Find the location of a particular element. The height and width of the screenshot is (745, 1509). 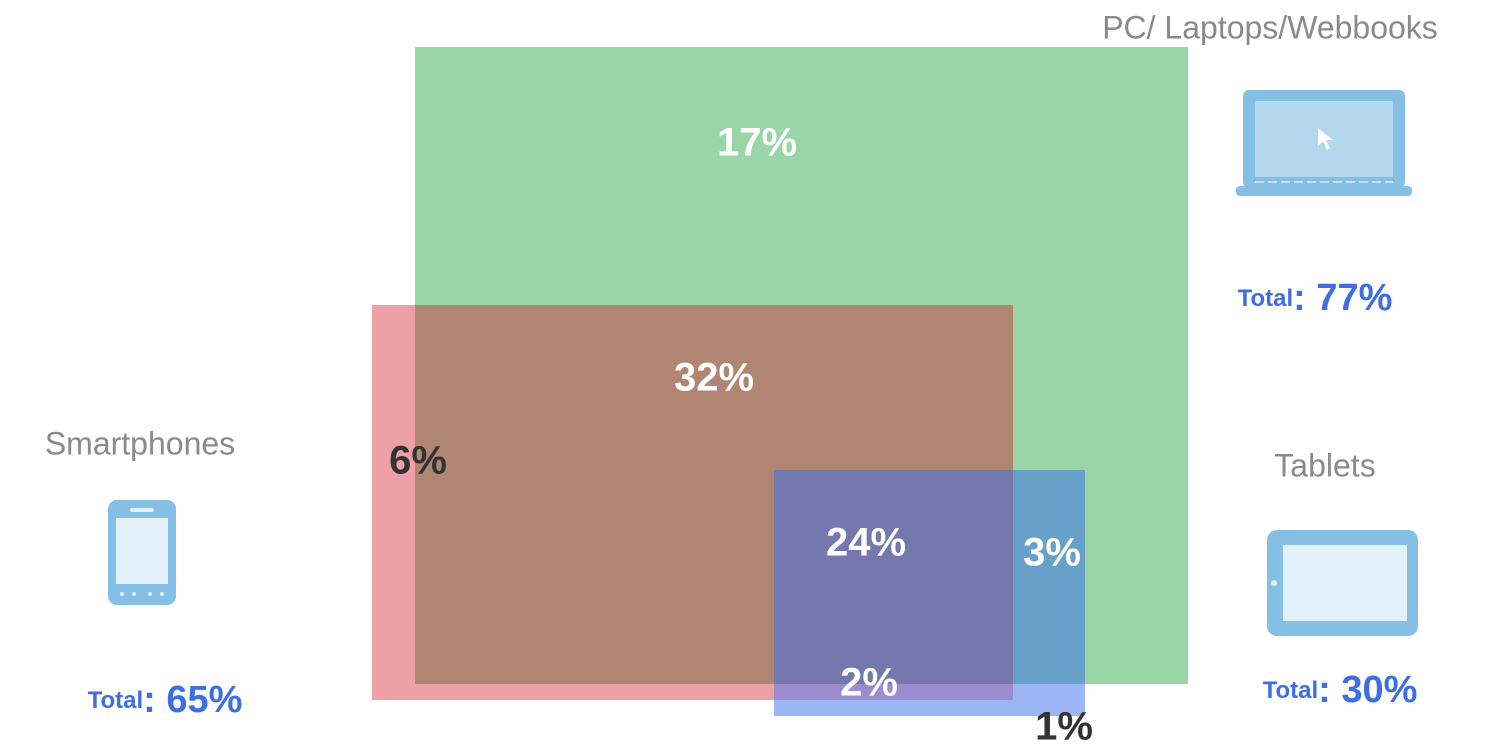

group-name: PC/ Laptops/Webbooks is located at coordinates (1270, 27).